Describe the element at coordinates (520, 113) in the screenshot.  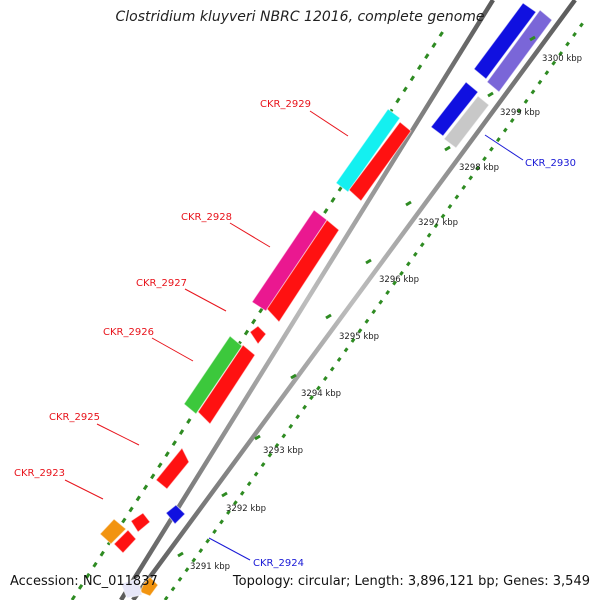
I see `ruler-label: 3299 kbp` at that location.